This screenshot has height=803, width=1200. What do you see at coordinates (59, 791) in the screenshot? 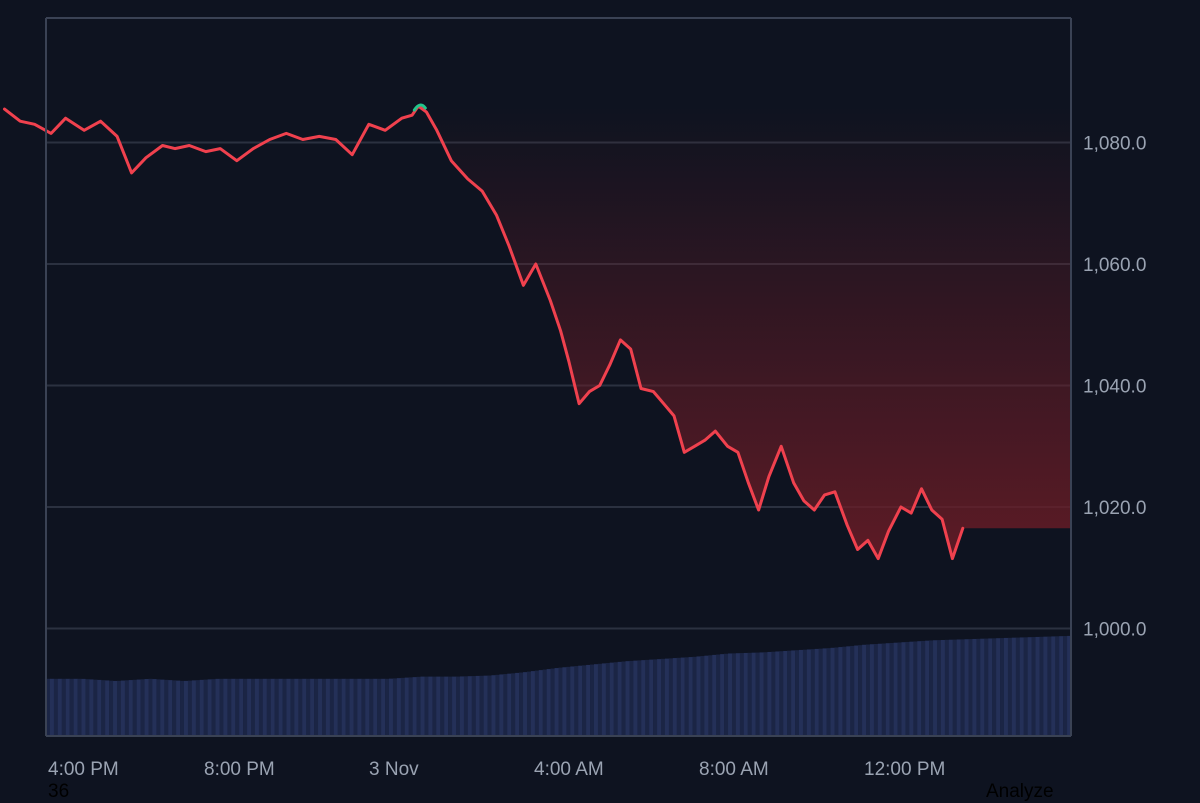
I see `footer-left-text: 36` at bounding box center [59, 791].